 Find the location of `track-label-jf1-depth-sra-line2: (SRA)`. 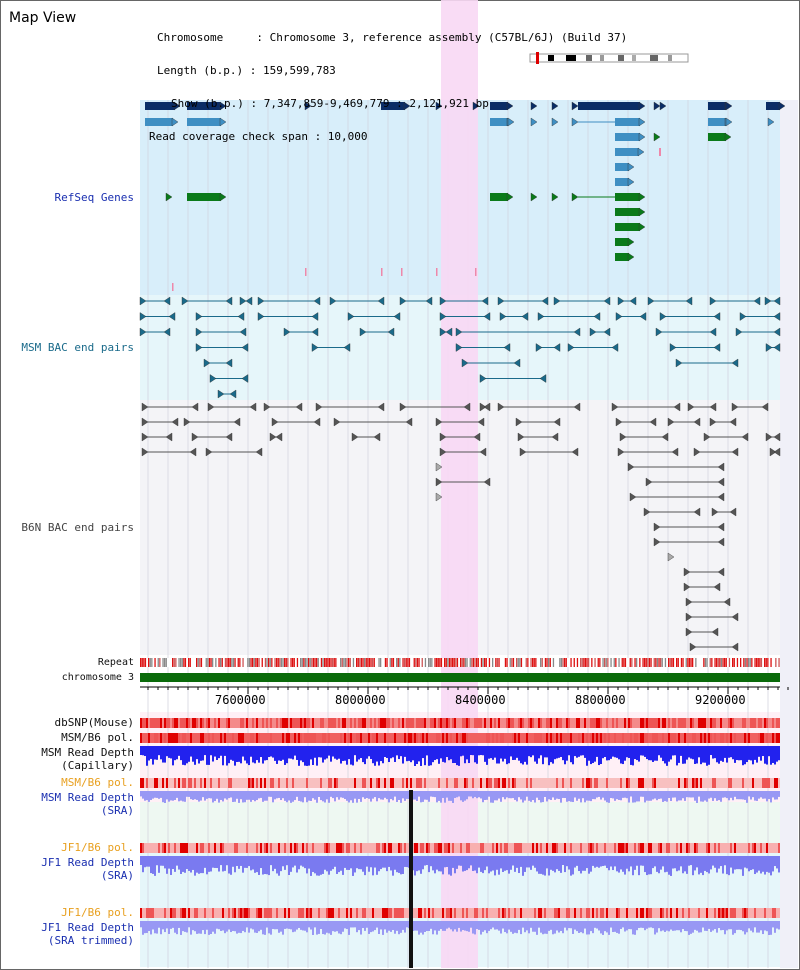

track-label-jf1-depth-sra-line2: (SRA) is located at coordinates (117, 875).